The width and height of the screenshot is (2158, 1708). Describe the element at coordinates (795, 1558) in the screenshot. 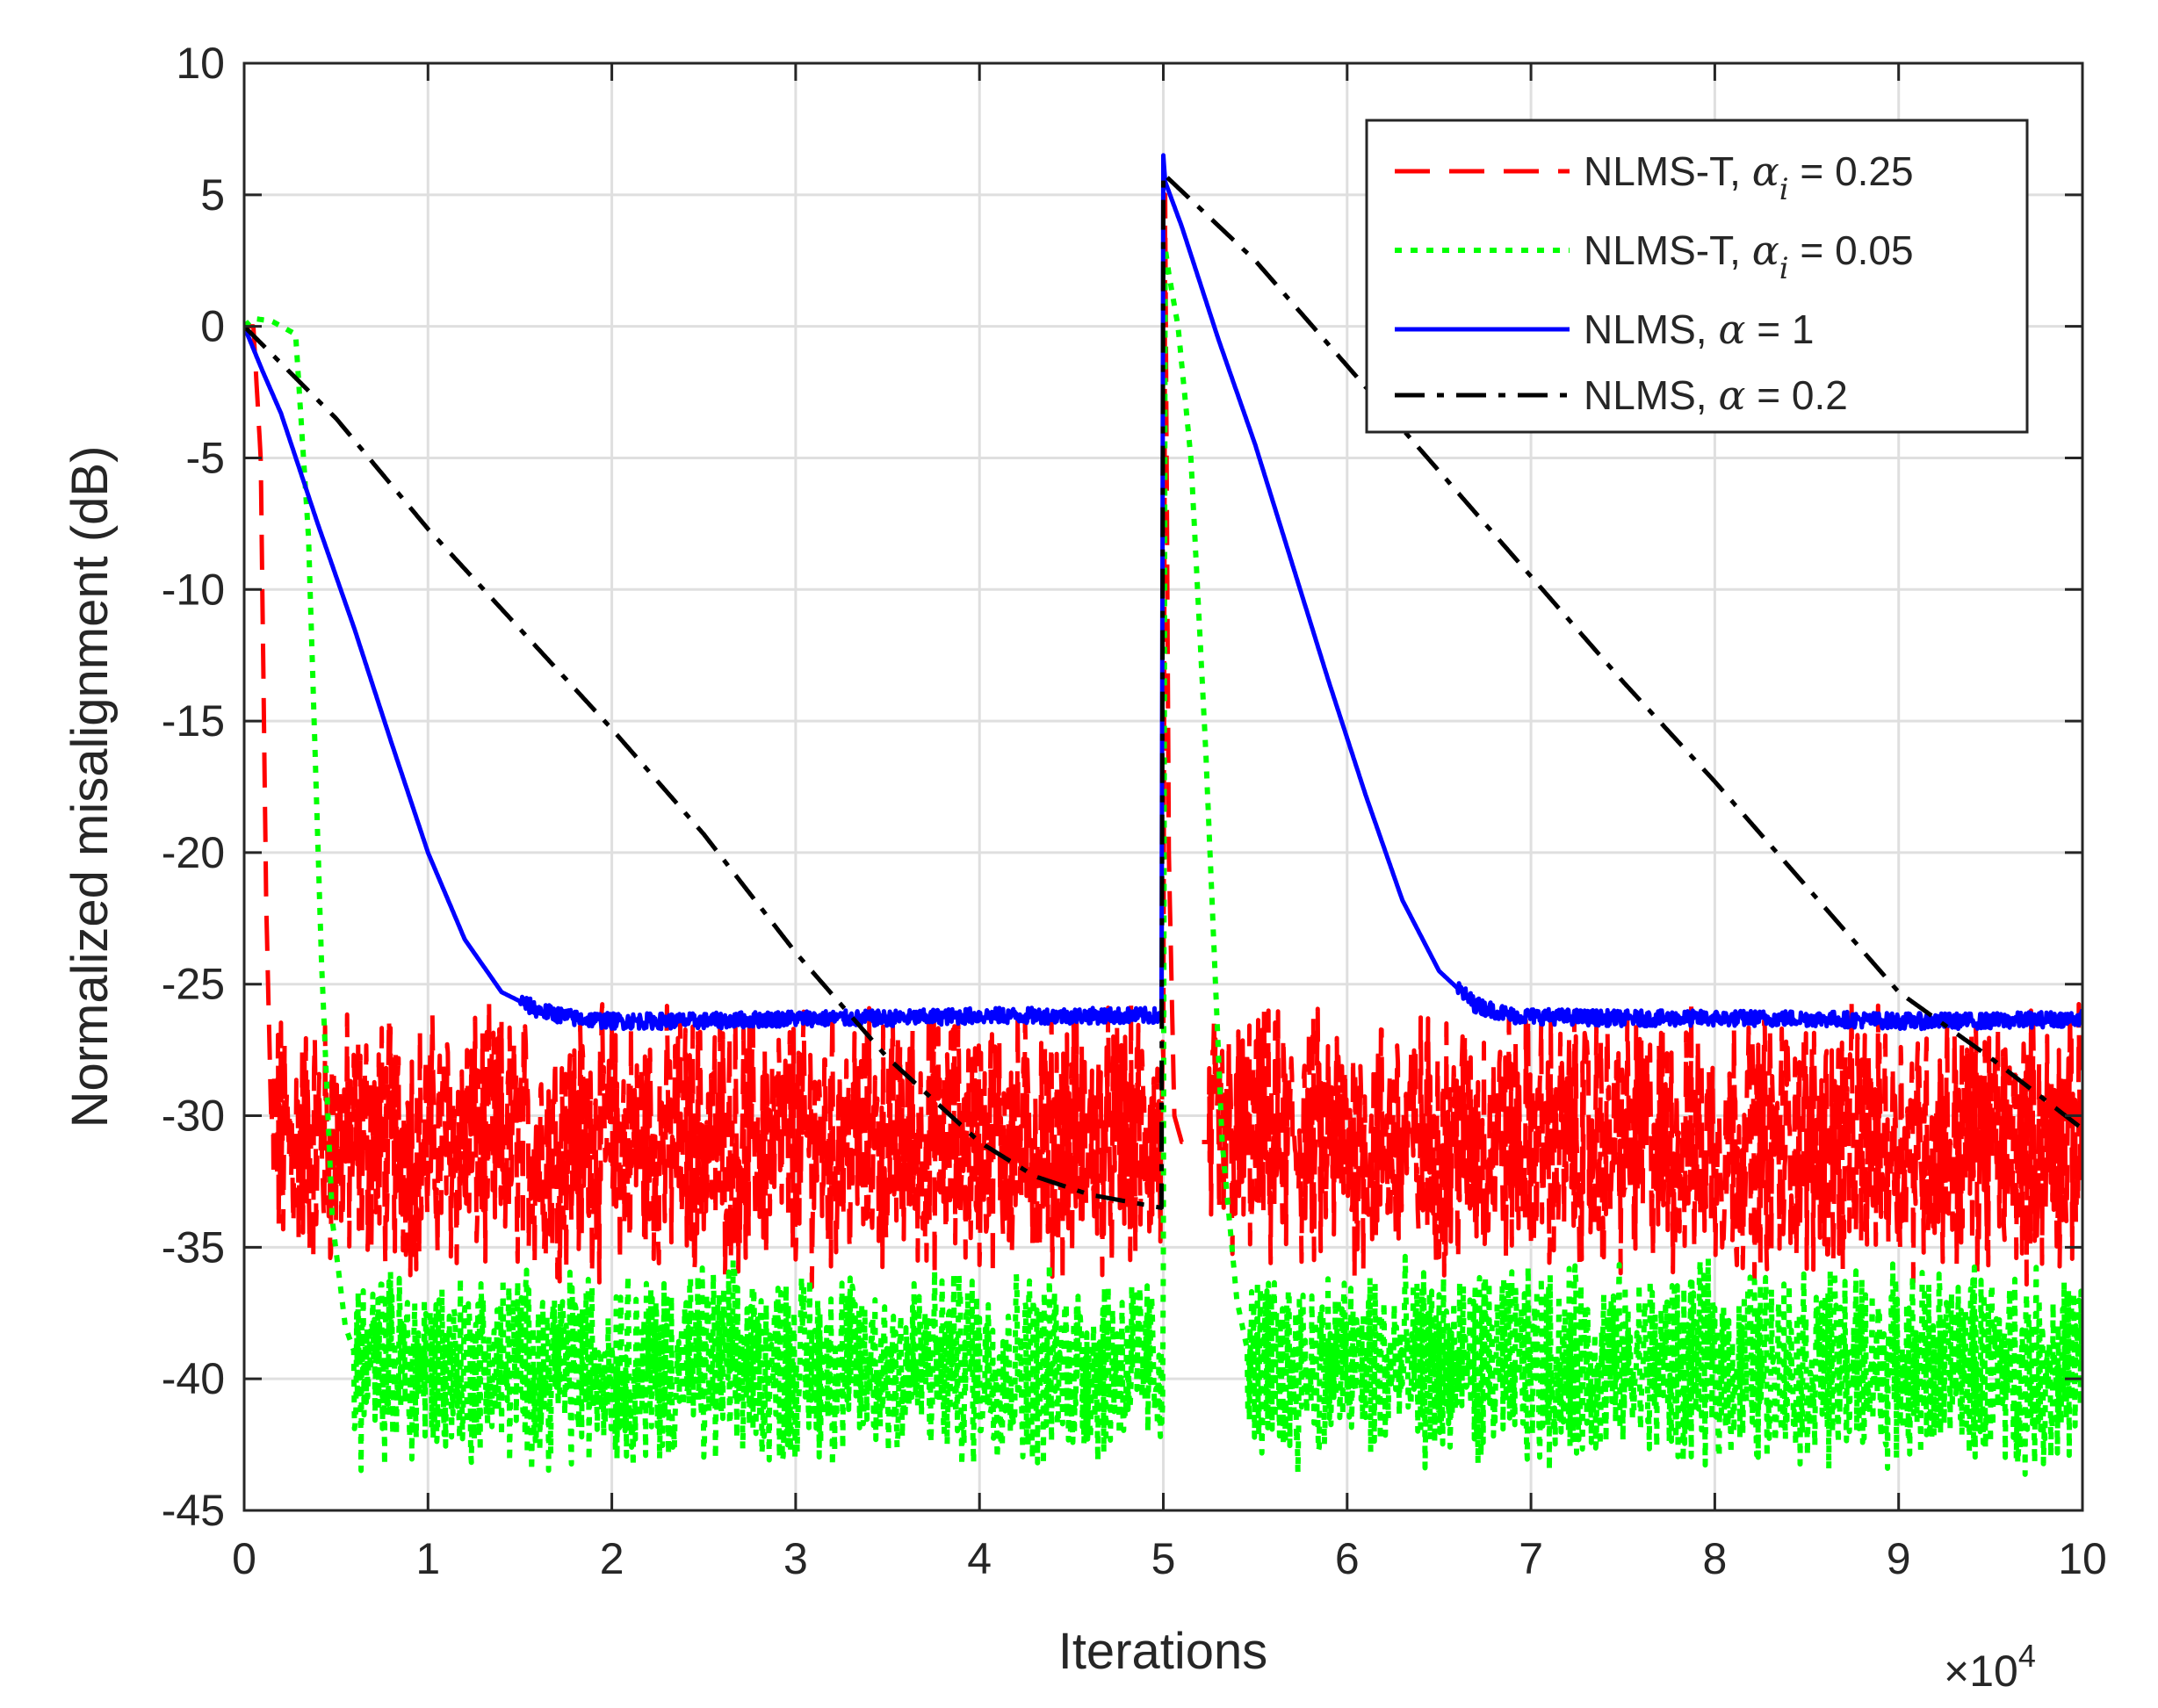

I see `x-tick-label: 3` at that location.